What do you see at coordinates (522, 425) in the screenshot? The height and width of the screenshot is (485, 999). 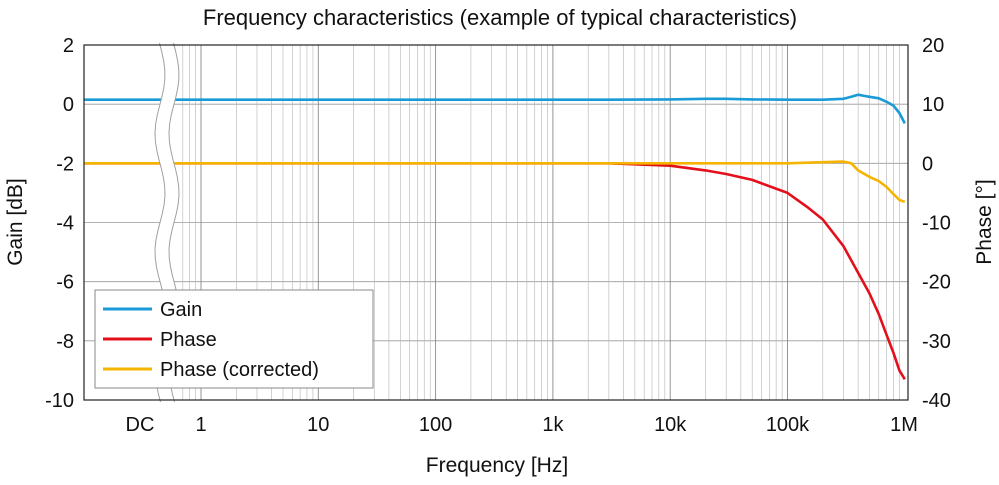 I see `x-tick-labels: DC 1 10 100 1k 10k 100k 1M` at bounding box center [522, 425].